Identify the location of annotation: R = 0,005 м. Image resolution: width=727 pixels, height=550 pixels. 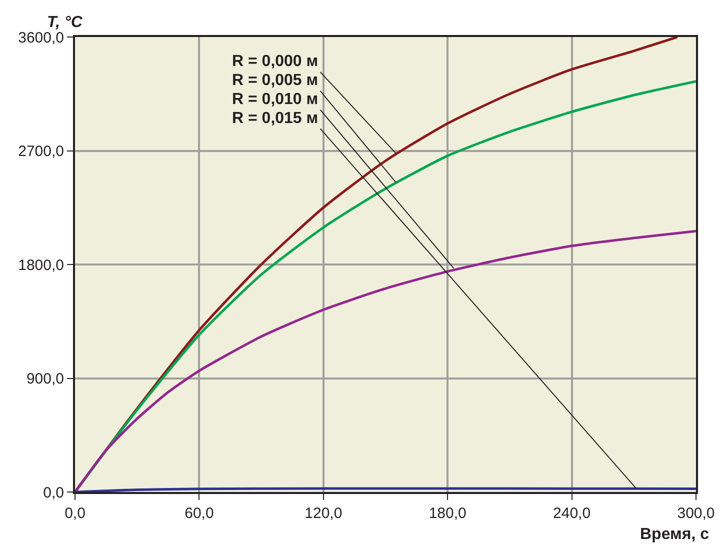
(275, 80).